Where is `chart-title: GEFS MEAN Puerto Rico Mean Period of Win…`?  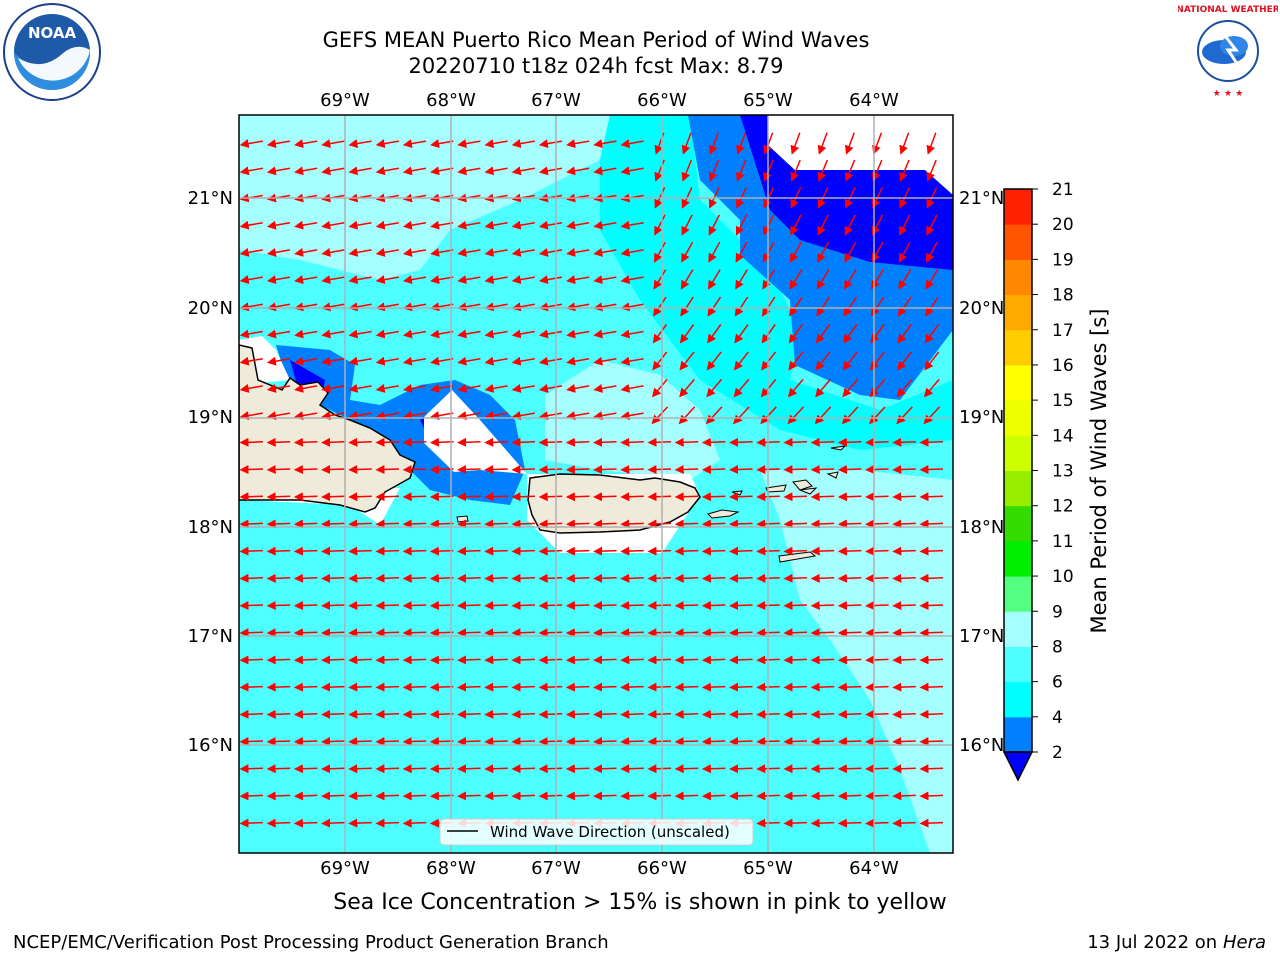 chart-title: GEFS MEAN Puerto Rico Mean Period of Win… is located at coordinates (596, 40).